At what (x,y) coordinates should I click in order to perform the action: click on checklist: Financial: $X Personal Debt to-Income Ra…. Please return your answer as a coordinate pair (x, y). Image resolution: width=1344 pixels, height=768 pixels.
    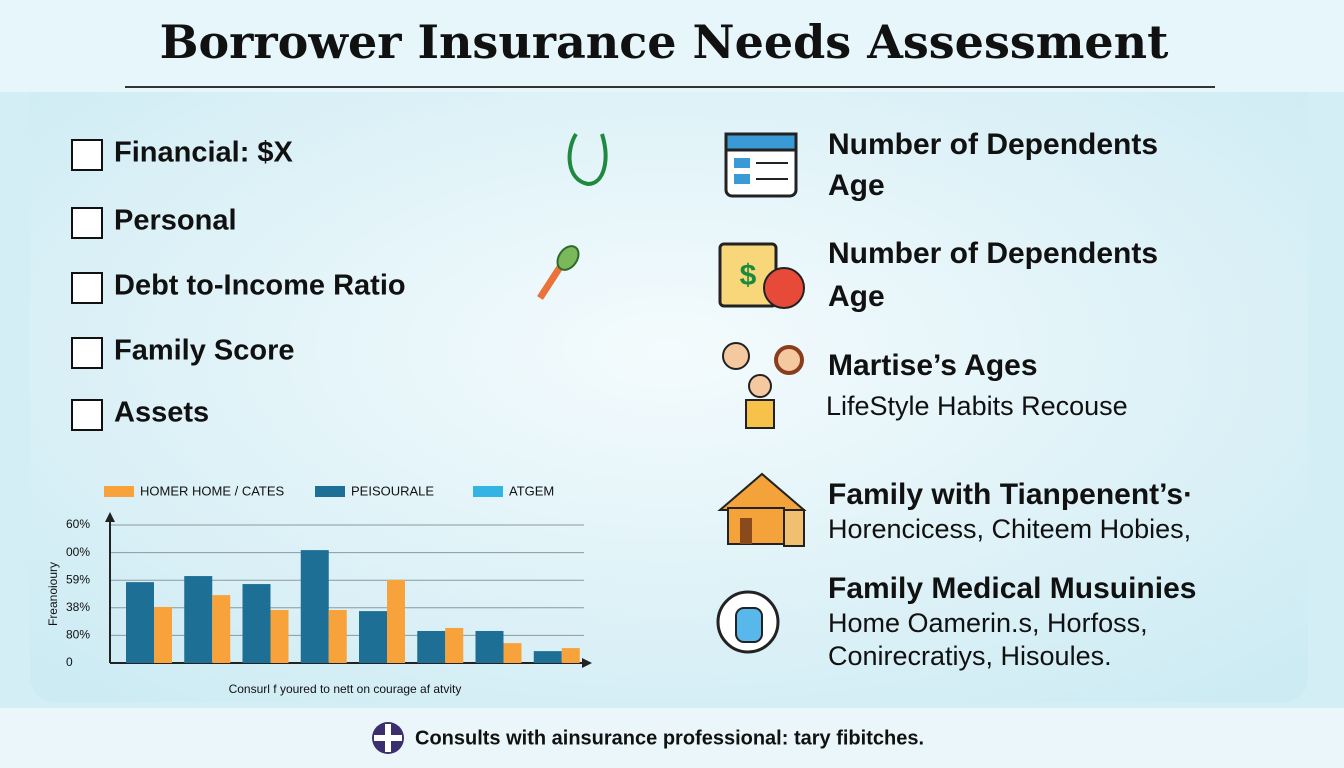
    Looking at the image, I should click on (238, 284).